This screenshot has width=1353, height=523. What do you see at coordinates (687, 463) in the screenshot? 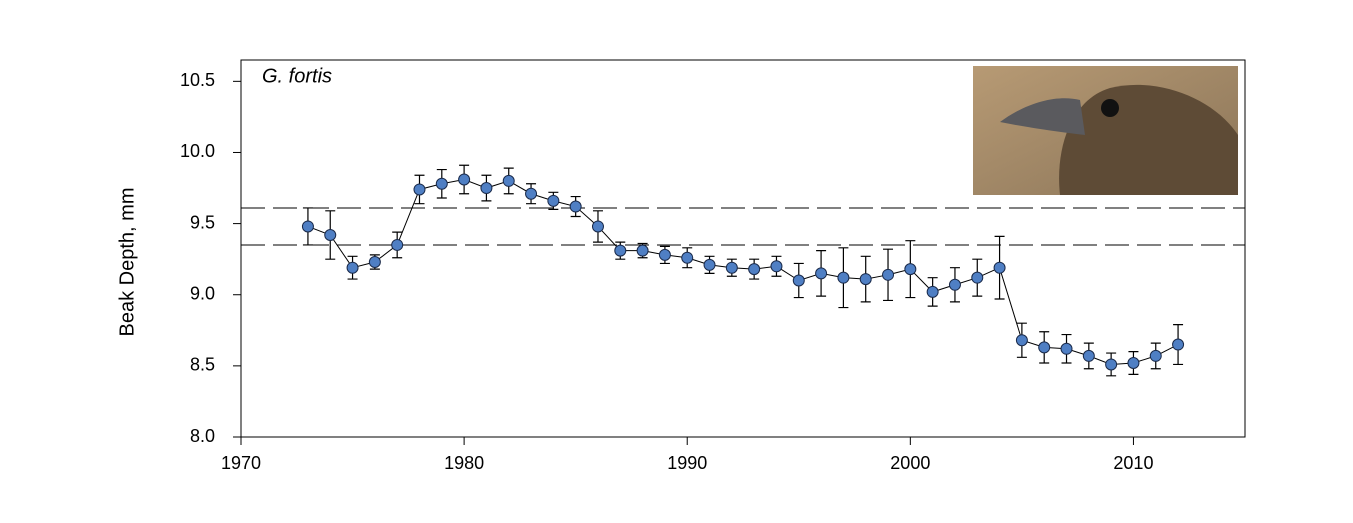
I see `x-tick-label: 1990` at bounding box center [687, 463].